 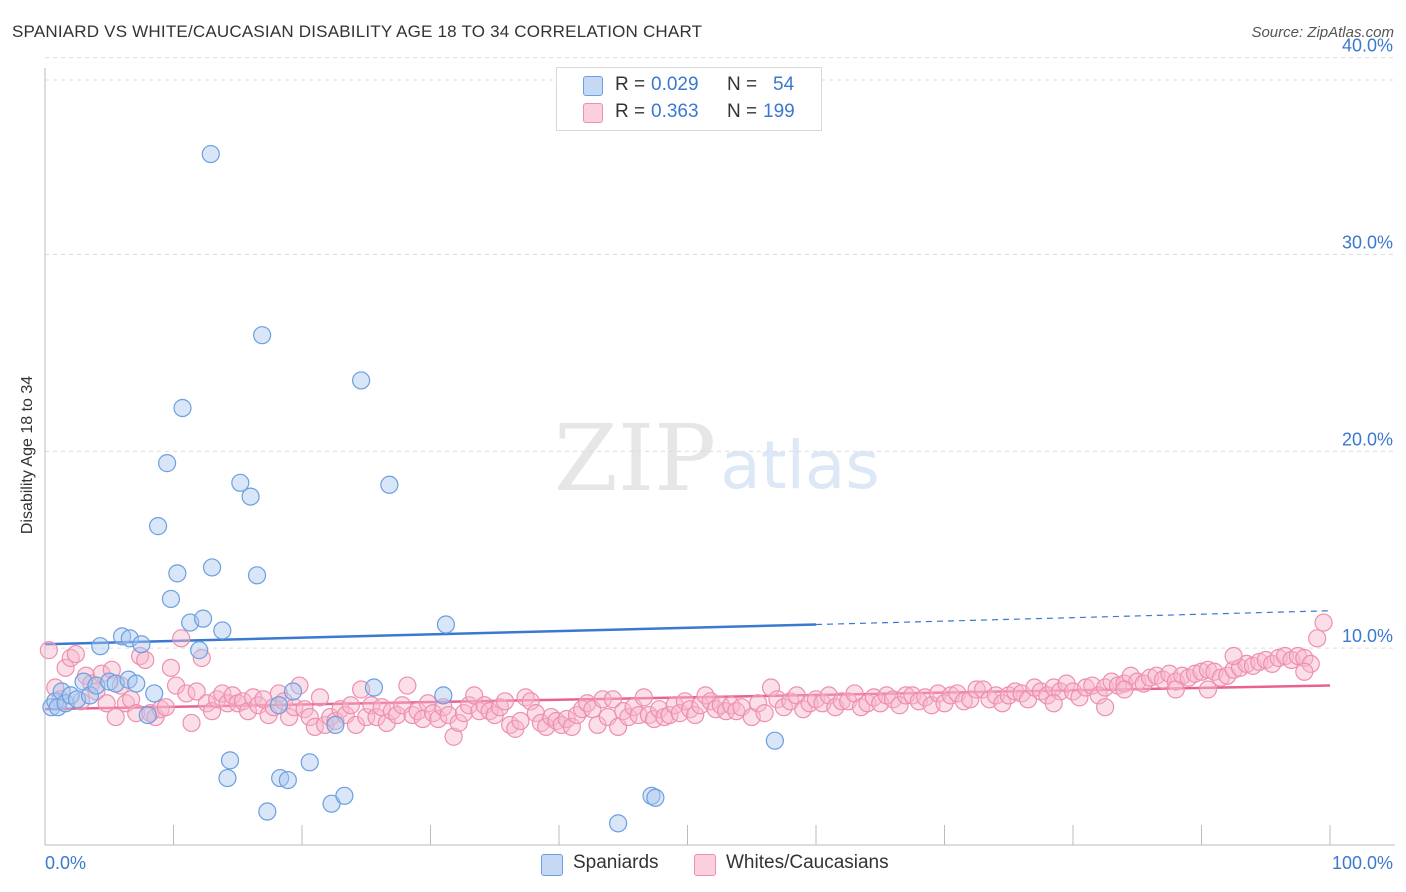 I want to click on y-tick-label: 20.0%, so click(x=1367, y=439).